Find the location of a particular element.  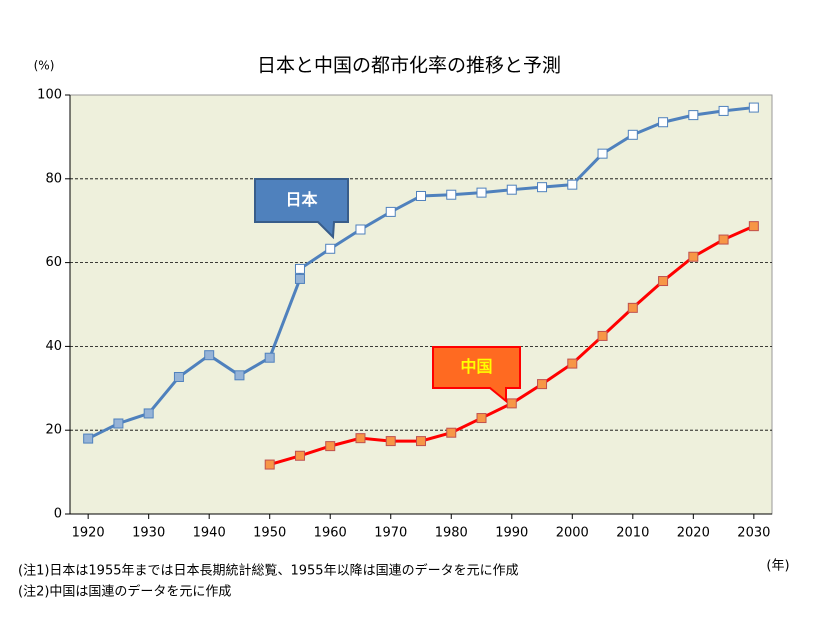

x-tick-label: 1960 is located at coordinates (330, 533).